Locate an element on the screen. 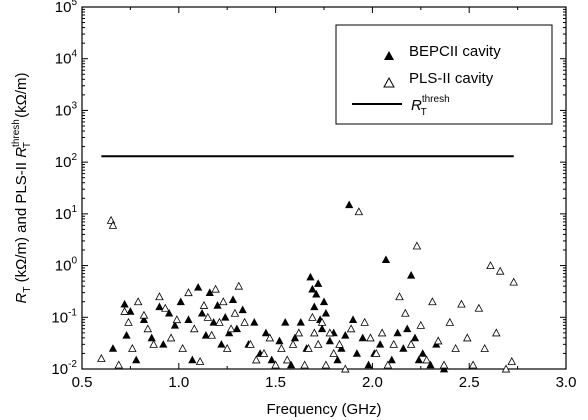 The width and height of the screenshot is (588, 420). y-tick-label: 10³ is located at coordinates (66, 109).